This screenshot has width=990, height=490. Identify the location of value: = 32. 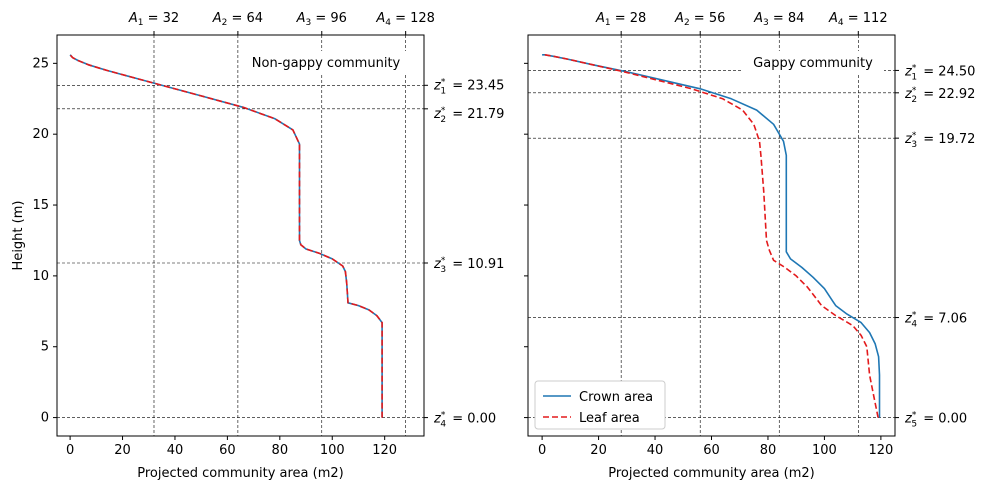
(161, 18).